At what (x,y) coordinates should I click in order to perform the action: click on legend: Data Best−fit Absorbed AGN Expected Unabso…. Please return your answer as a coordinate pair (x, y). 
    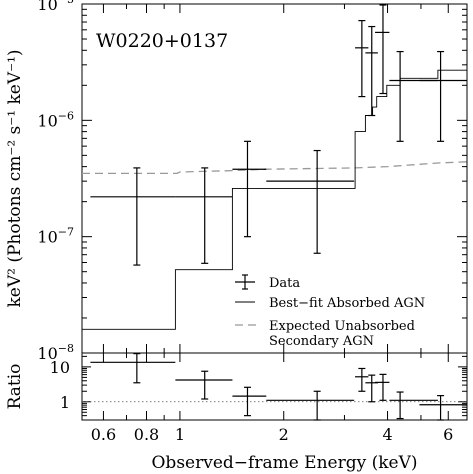
    Looking at the image, I should click on (330, 311).